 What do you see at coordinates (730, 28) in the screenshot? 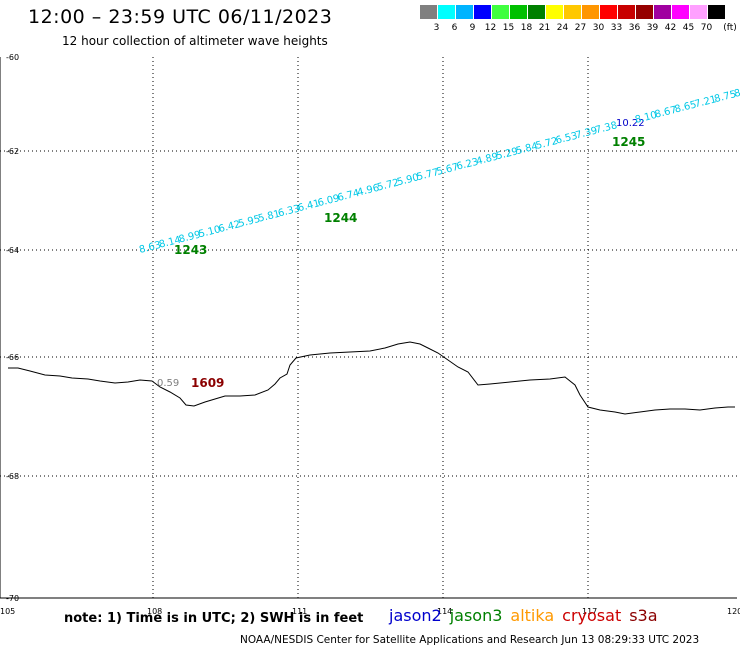
I see `legend-unit: (ft)` at bounding box center [730, 28].